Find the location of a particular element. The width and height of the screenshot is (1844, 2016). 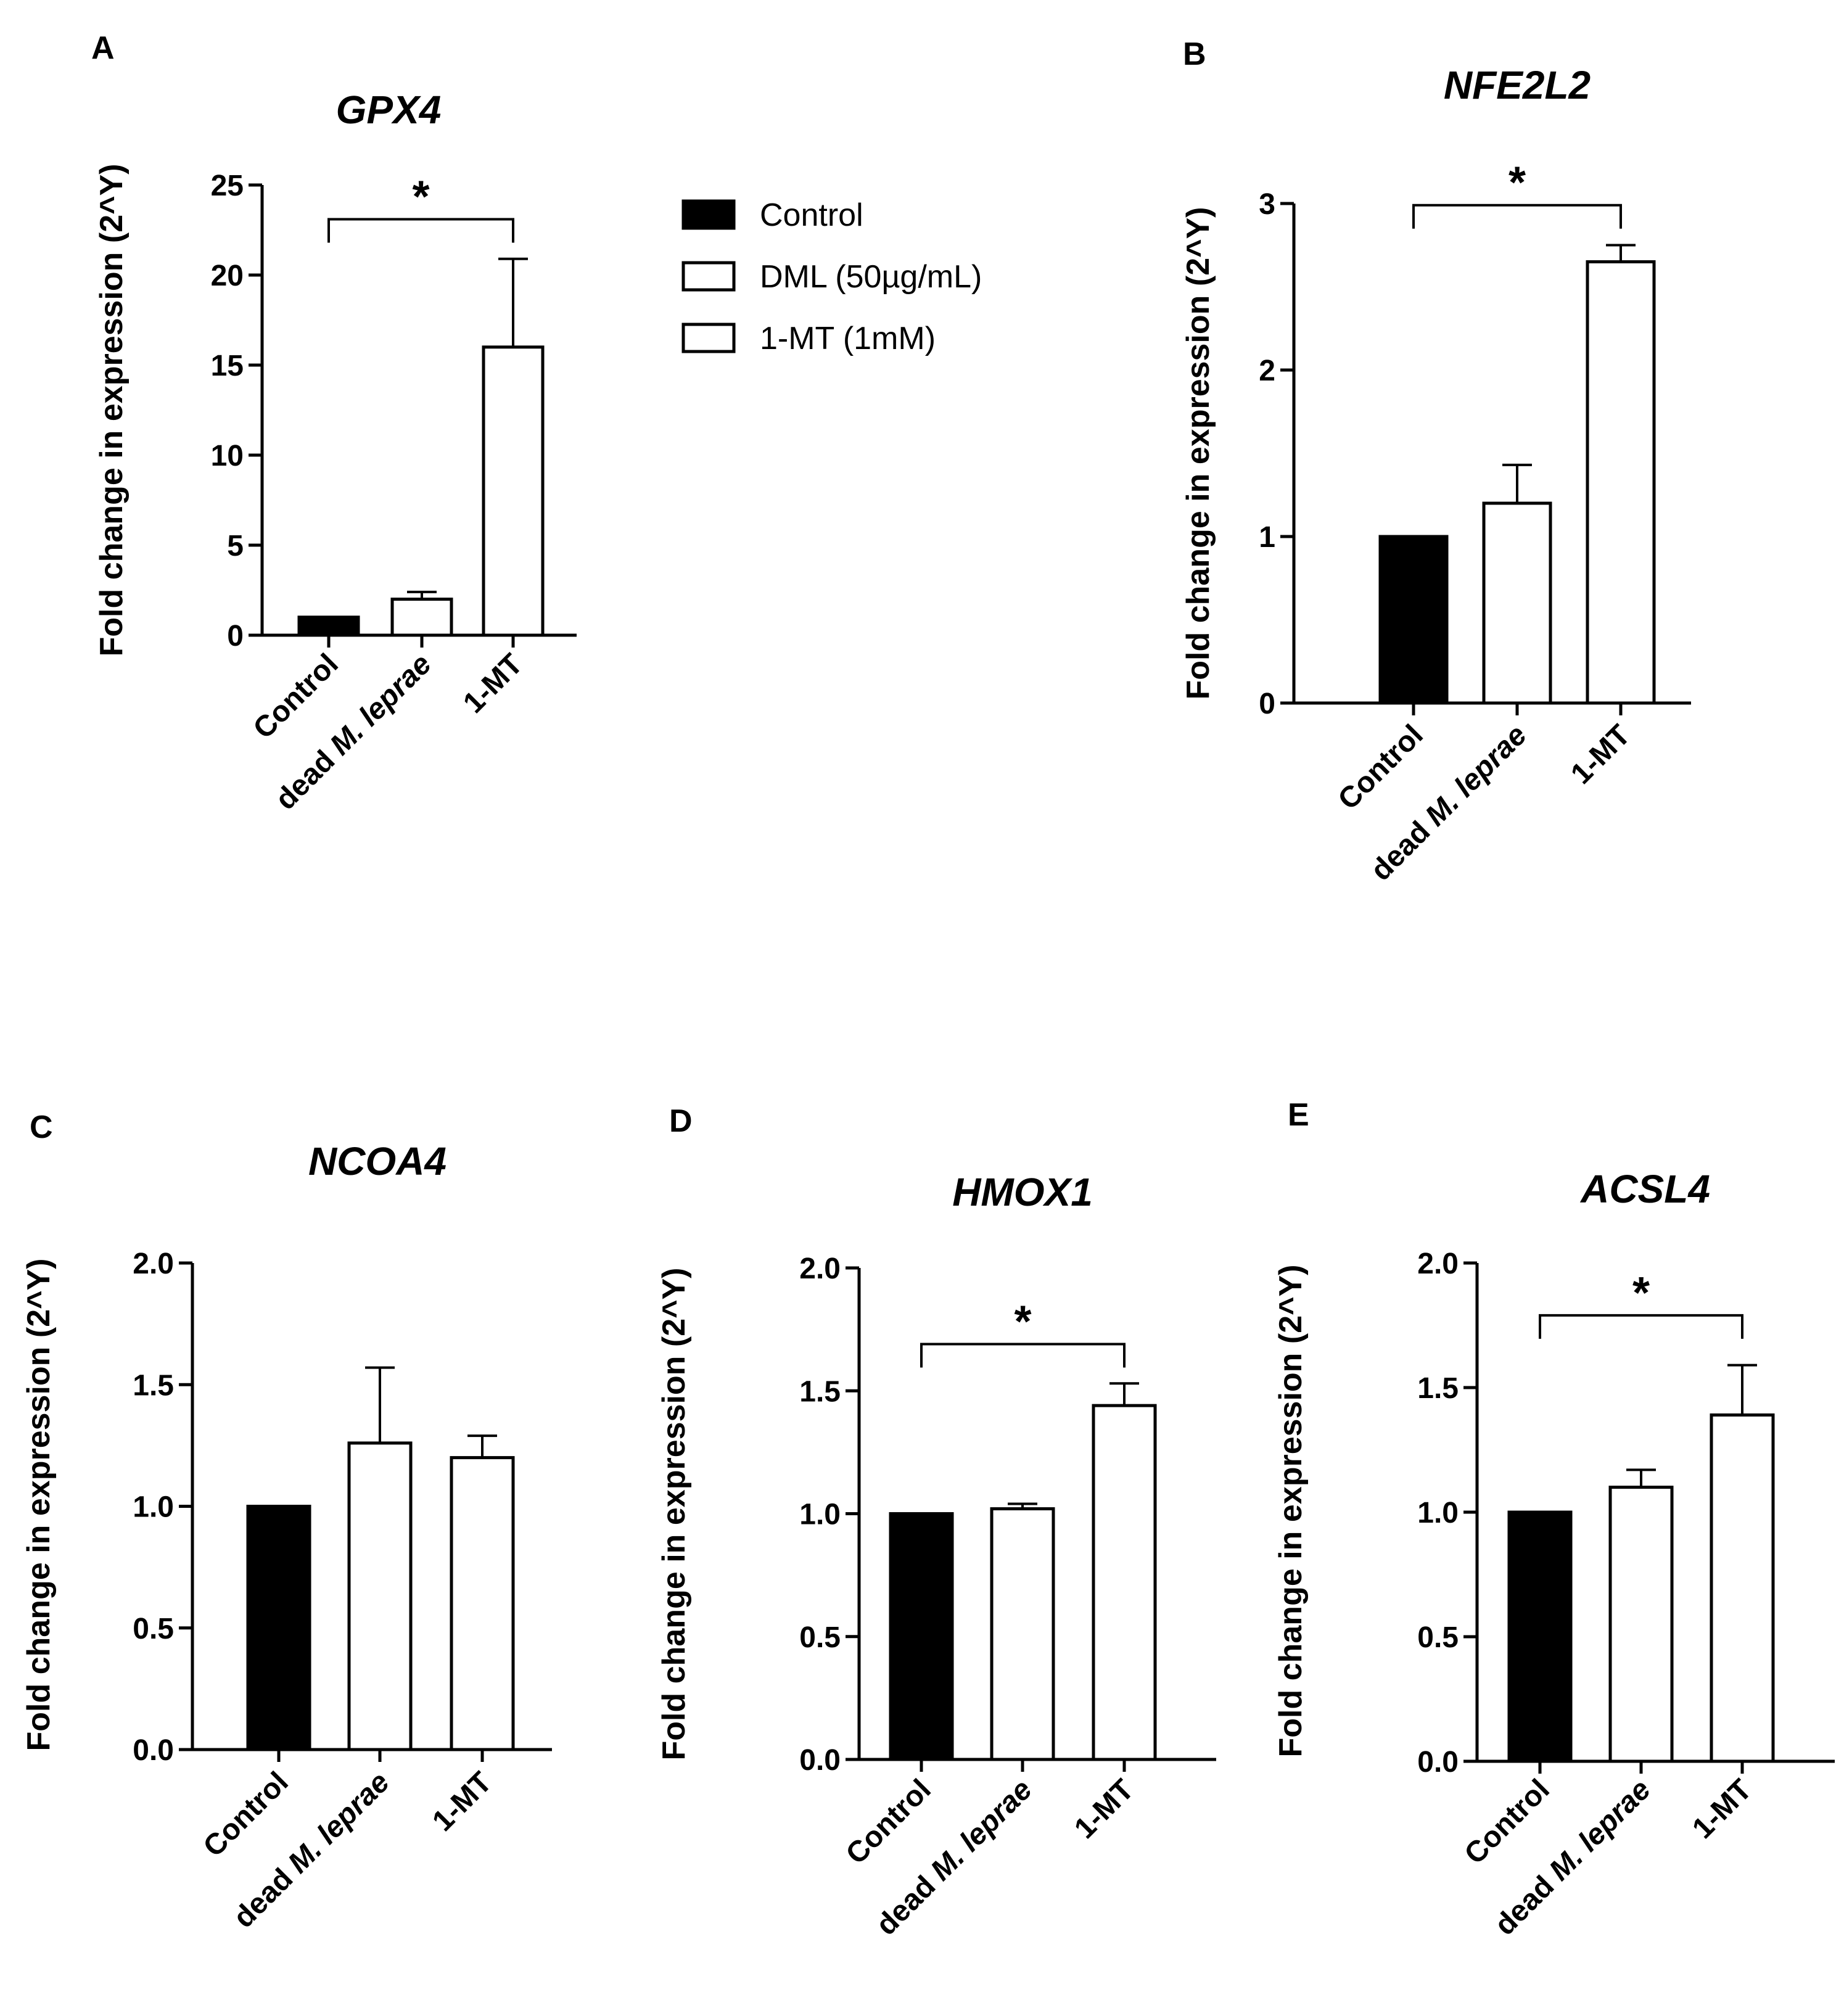

y-tick-label: 2 is located at coordinates (1267, 371).